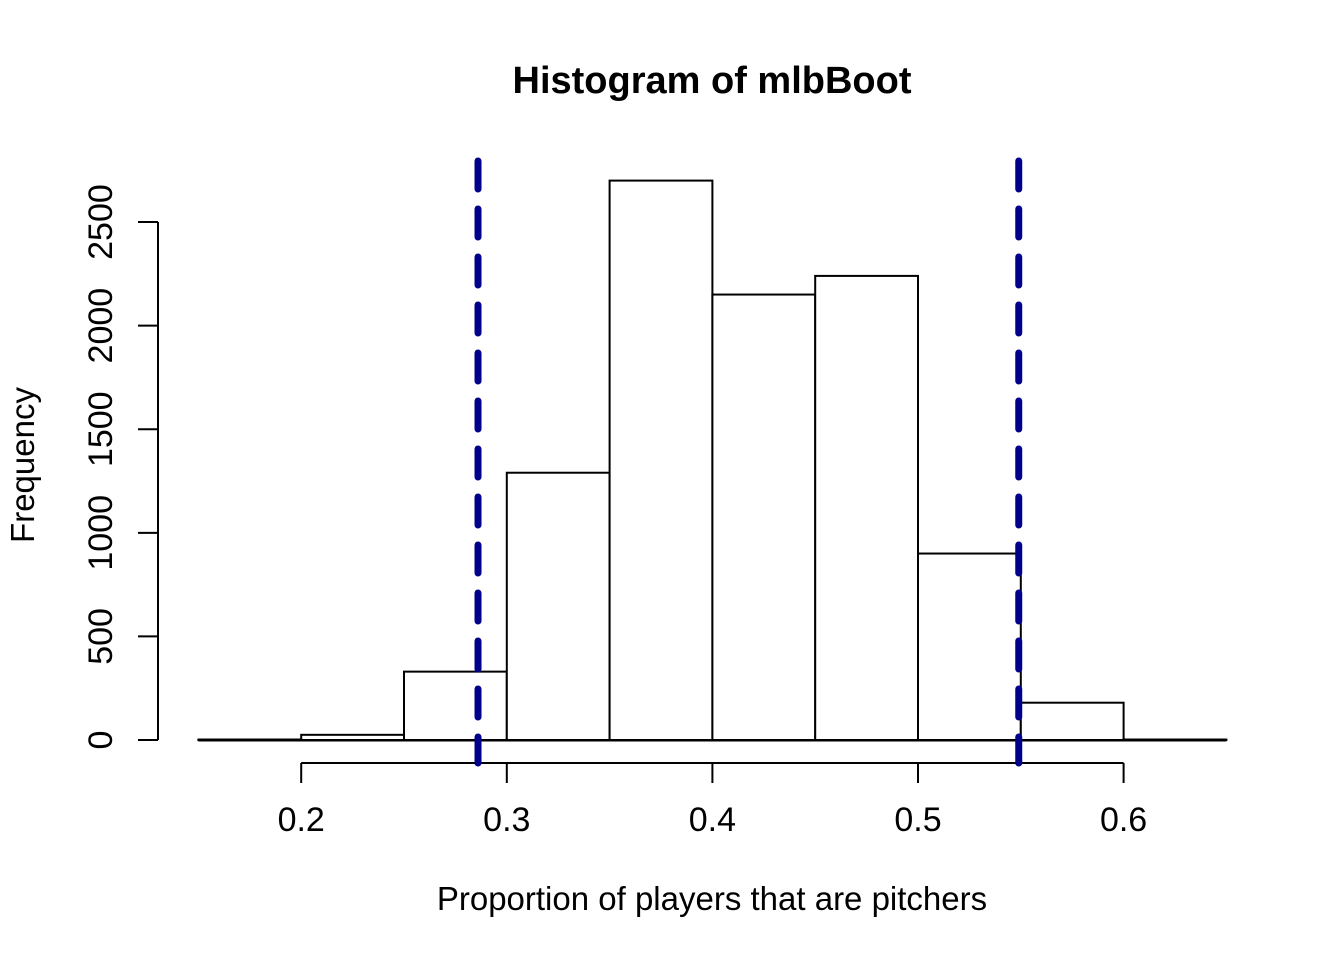 Image resolution: width=1344 pixels, height=960 pixels. What do you see at coordinates (101, 636) in the screenshot?
I see `y-tick-label: 500` at bounding box center [101, 636].